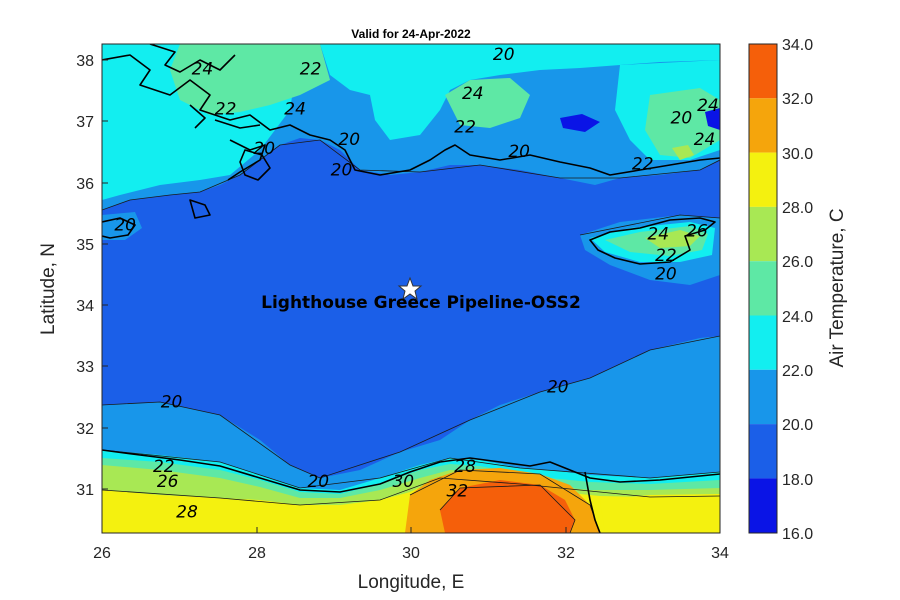 The width and height of the screenshot is (900, 600). I want to click on x-tick: 28, so click(257, 553).